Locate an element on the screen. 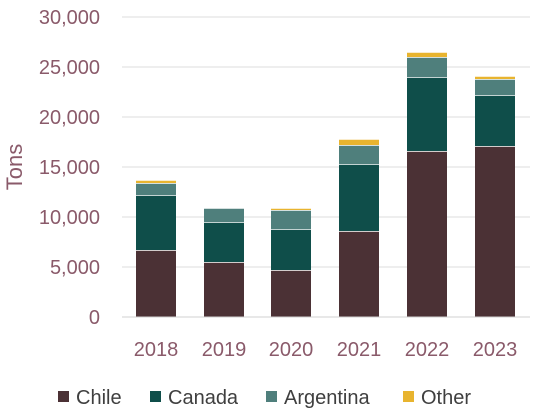 This screenshot has height=417, width=541. bar-segment-chile-2021 is located at coordinates (359, 274).